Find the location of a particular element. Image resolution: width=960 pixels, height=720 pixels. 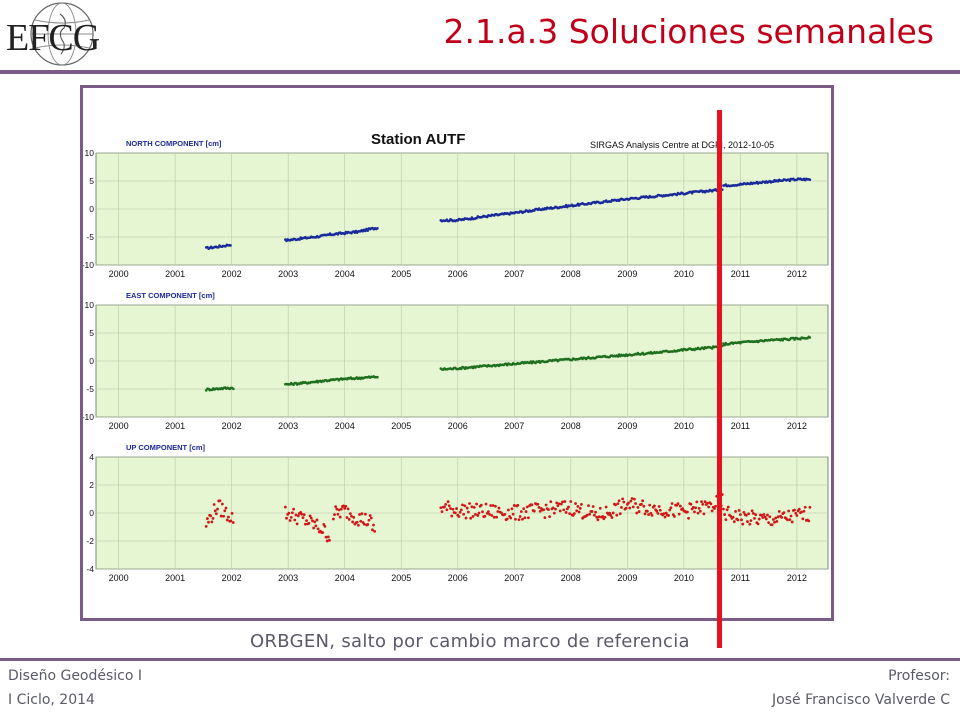

x-tick-label: 2009 is located at coordinates (627, 578).